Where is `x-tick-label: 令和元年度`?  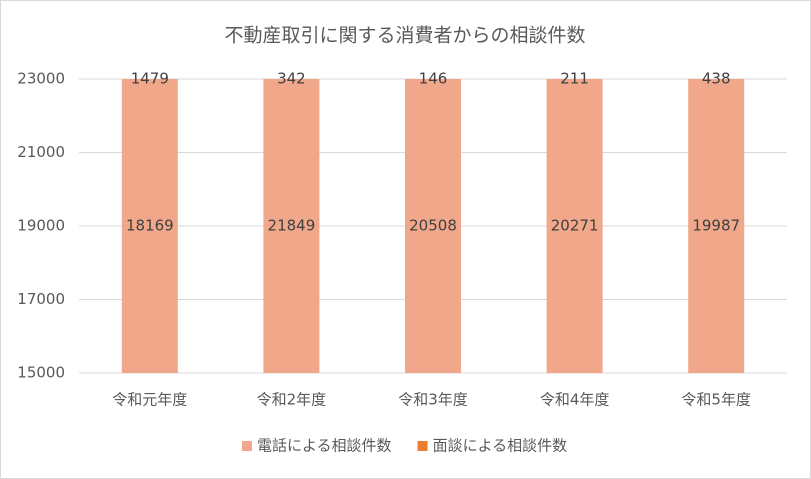
x-tick-label: 令和元年度 is located at coordinates (149, 400).